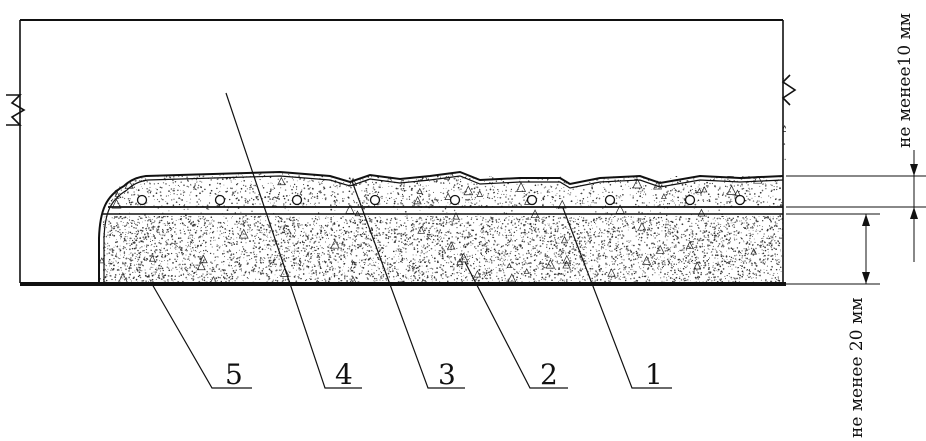 This screenshot has width=926, height=441. What do you see at coordinates (447, 374) in the screenshot?
I see `callout-3: 3` at bounding box center [447, 374].